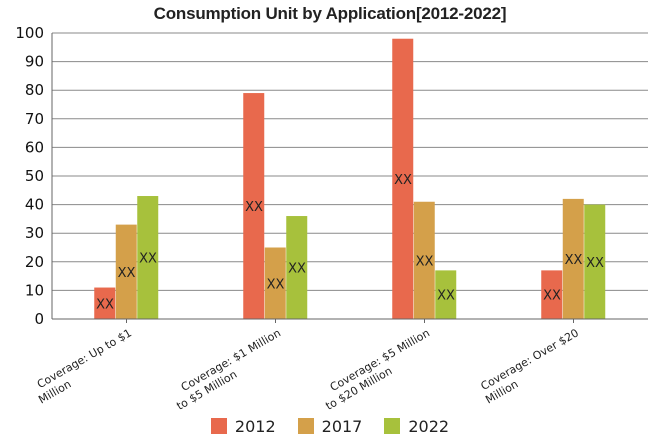 The image size is (660, 440). What do you see at coordinates (34, 62) in the screenshot?
I see `y-tick-label: 90` at bounding box center [34, 62].